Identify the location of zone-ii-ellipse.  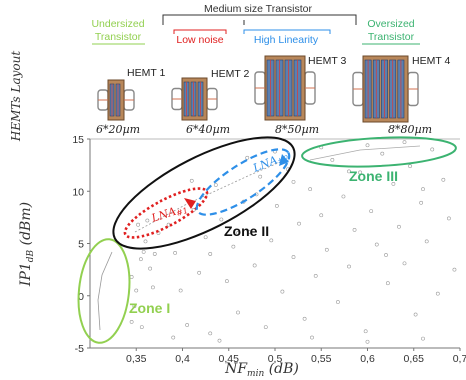
(204, 193).